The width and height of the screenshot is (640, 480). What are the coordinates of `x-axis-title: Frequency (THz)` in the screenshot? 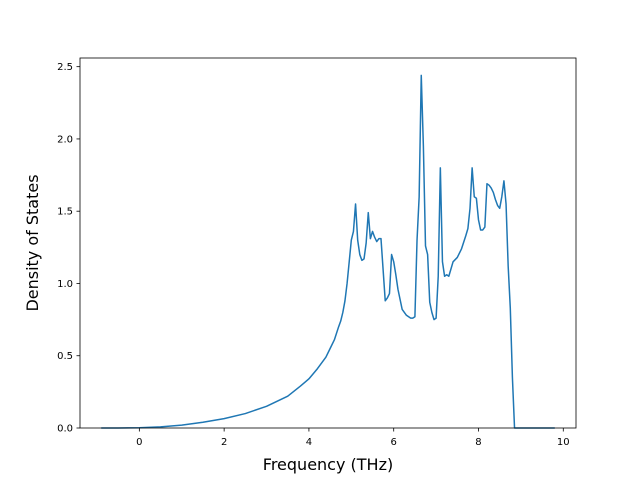 It's located at (328, 464).